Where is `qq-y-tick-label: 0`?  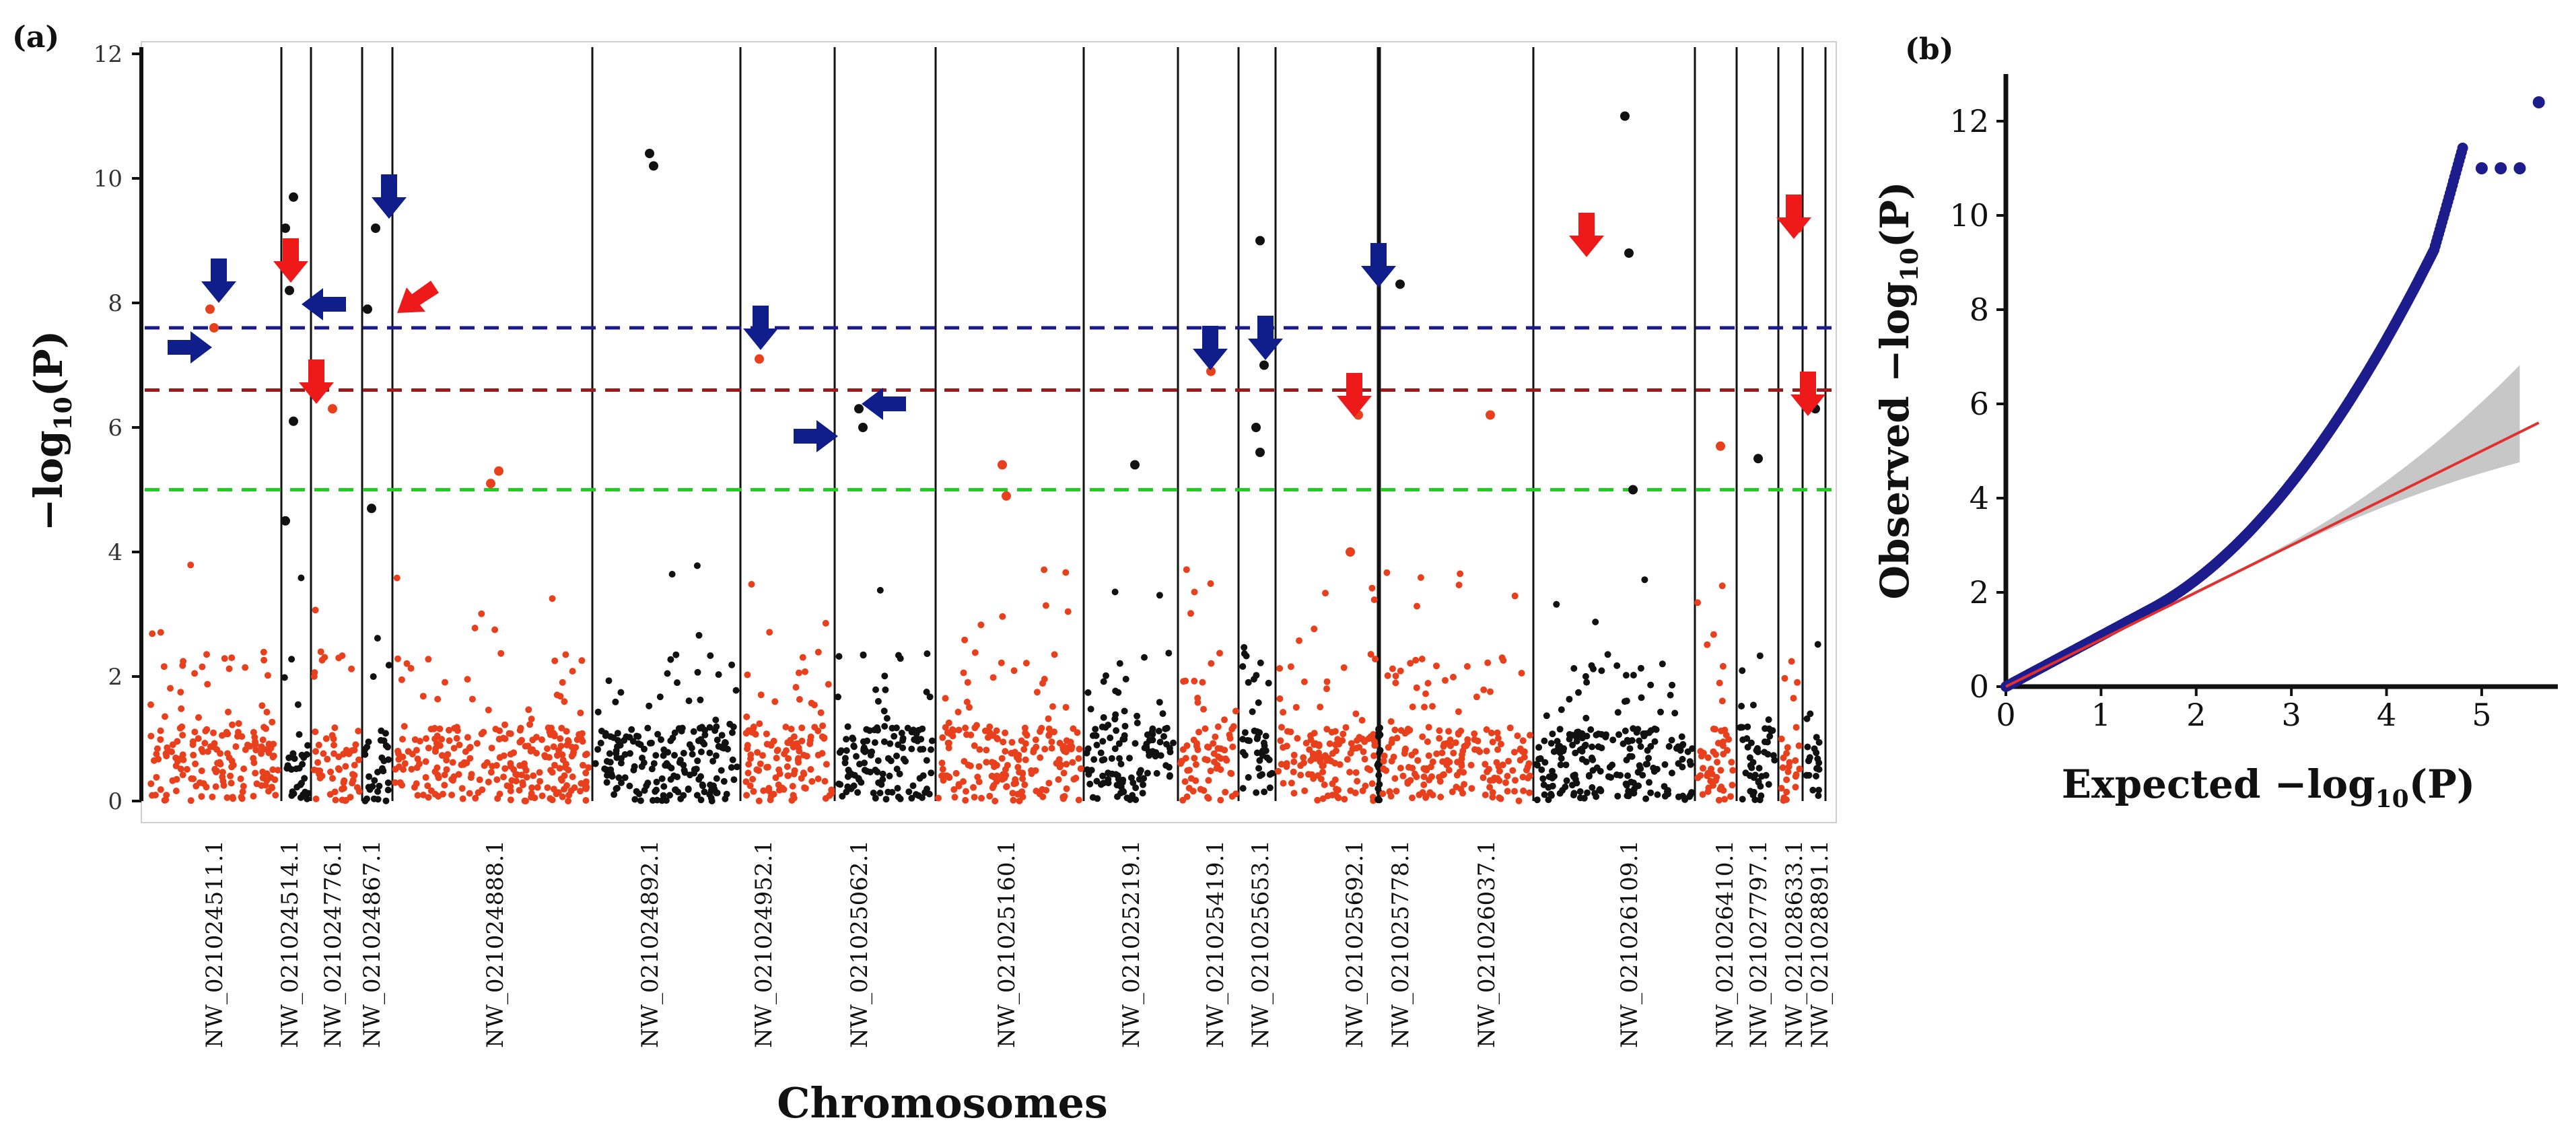 qq-y-tick-label: 0 is located at coordinates (1979, 686).